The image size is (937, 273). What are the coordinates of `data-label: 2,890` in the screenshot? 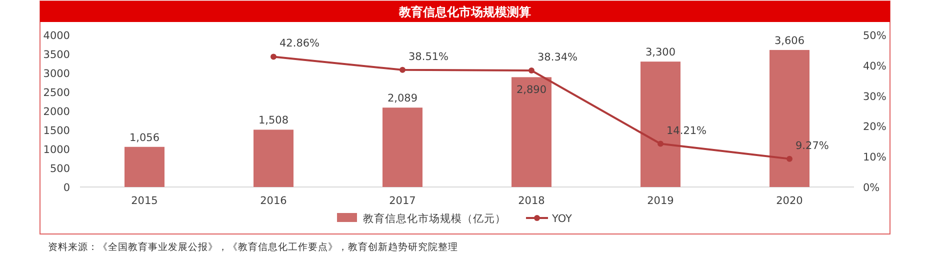 It's located at (531, 90).